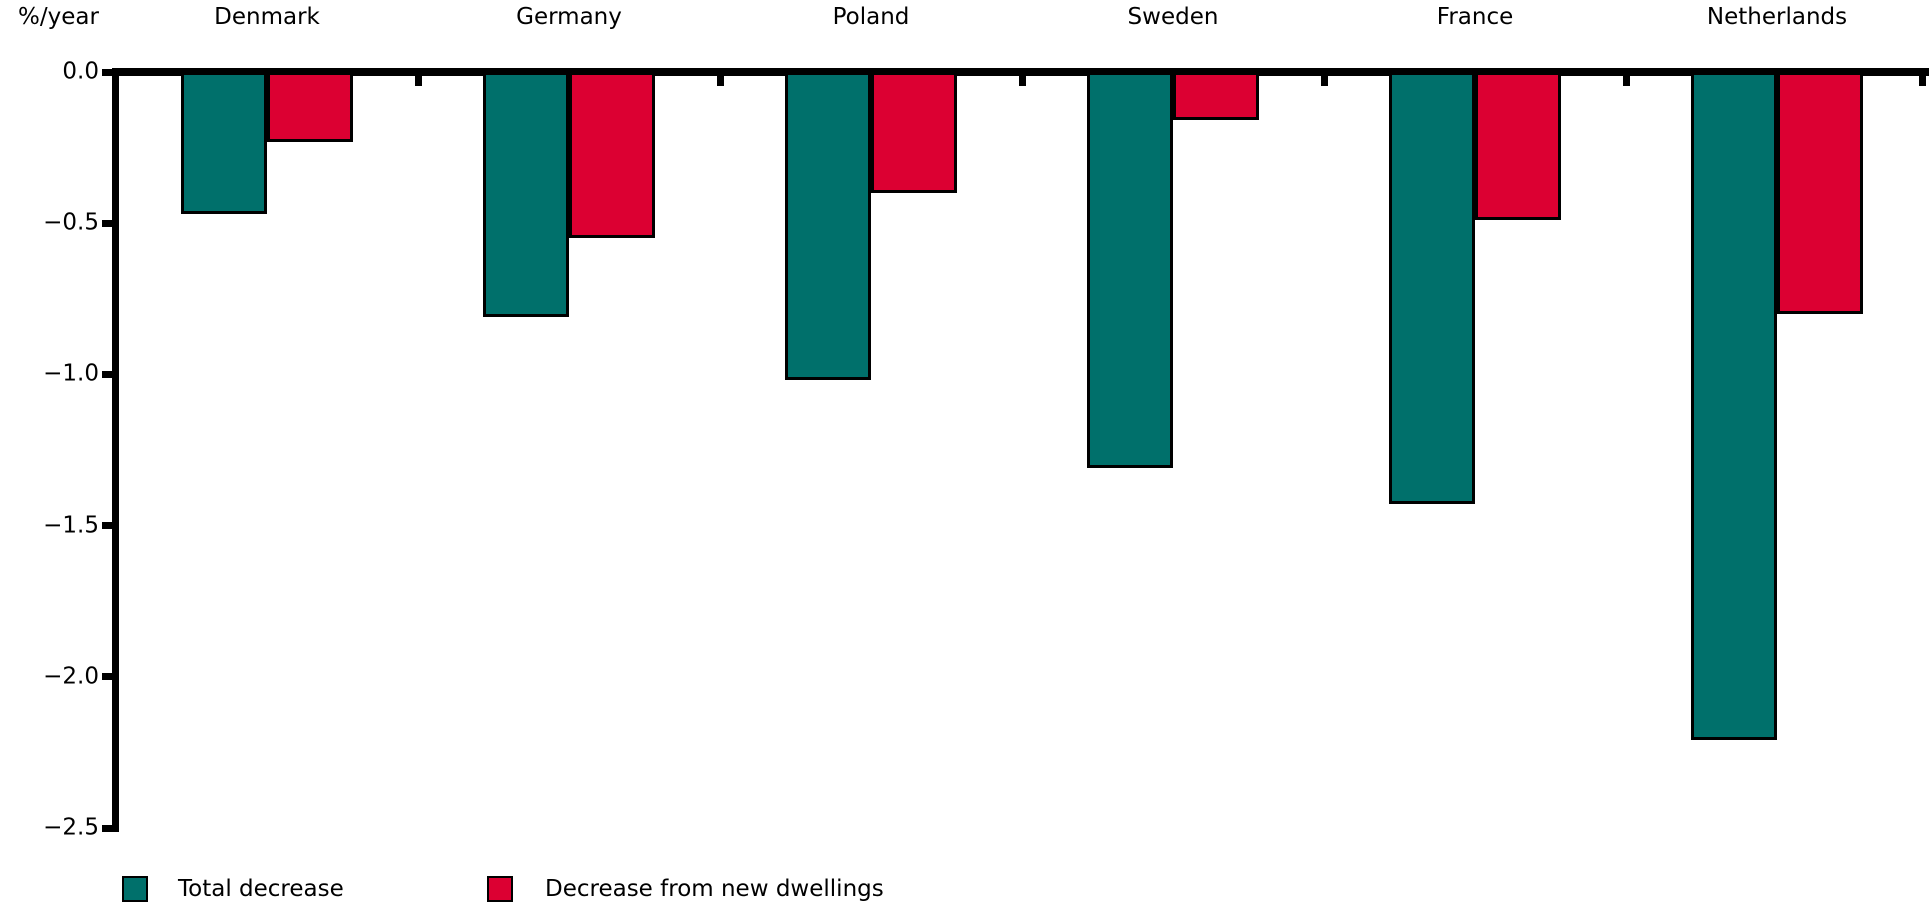 This screenshot has width=1930, height=904. Describe the element at coordinates (612, 155) in the screenshot. I see `bar-germany-decrease-new-dwellings` at that location.